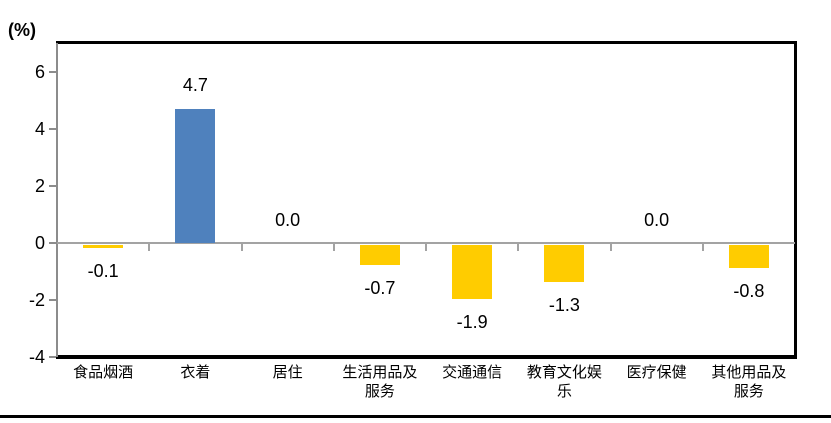 The width and height of the screenshot is (831, 423). Describe the element at coordinates (564, 382) in the screenshot. I see `x-axis-category-label-6: 教育文化娱乐` at that location.